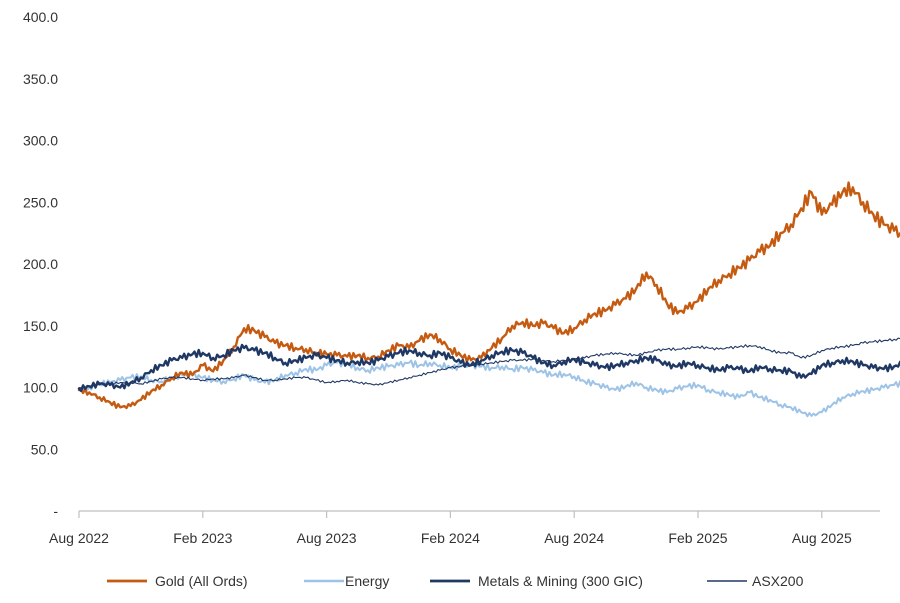 The width and height of the screenshot is (900, 603). What do you see at coordinates (202, 538) in the screenshot?
I see `x-tick-label: Feb 2023` at bounding box center [202, 538].